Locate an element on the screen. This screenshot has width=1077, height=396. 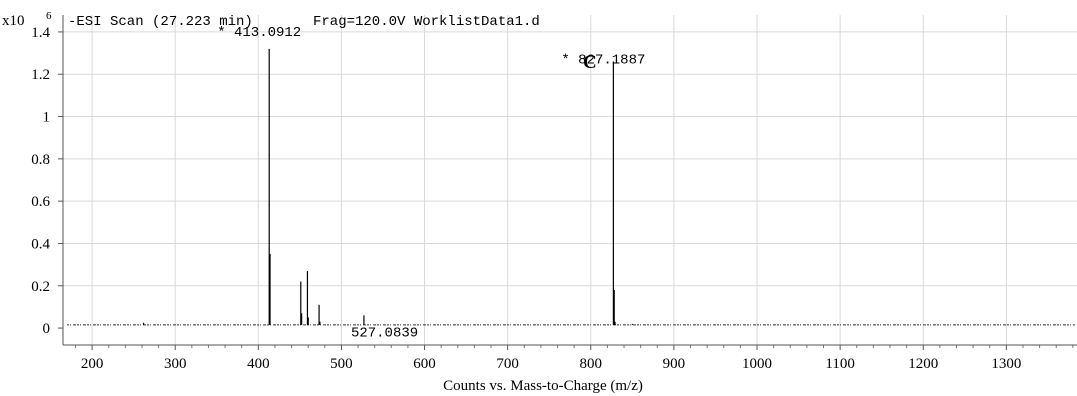
peak-label: * 413.0912 is located at coordinates (259, 33).